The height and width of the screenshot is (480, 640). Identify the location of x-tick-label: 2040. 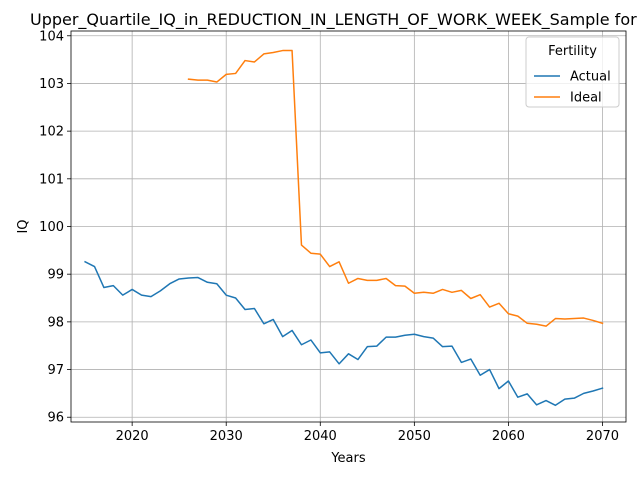
(320, 436).